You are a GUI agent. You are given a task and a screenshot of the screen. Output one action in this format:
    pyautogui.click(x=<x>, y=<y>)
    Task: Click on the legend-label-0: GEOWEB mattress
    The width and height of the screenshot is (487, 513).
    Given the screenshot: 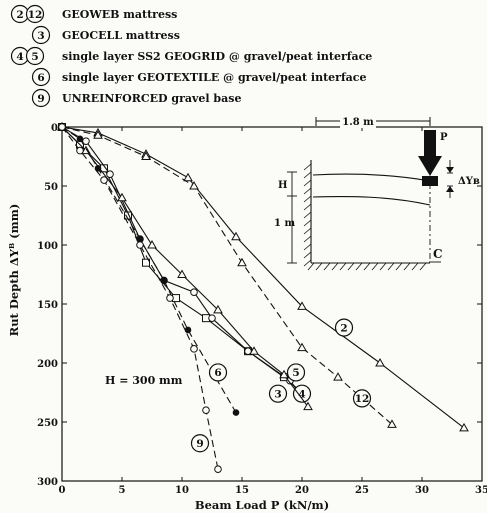 What is the action you would take?
    pyautogui.click(x=119, y=14)
    